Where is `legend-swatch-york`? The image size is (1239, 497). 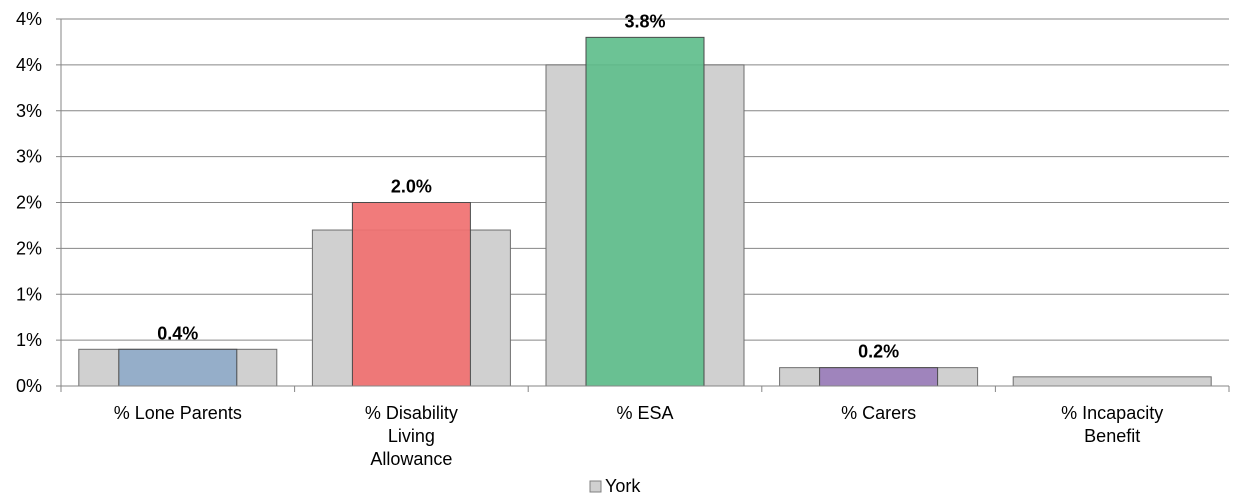
legend-swatch-york is located at coordinates (595, 486).